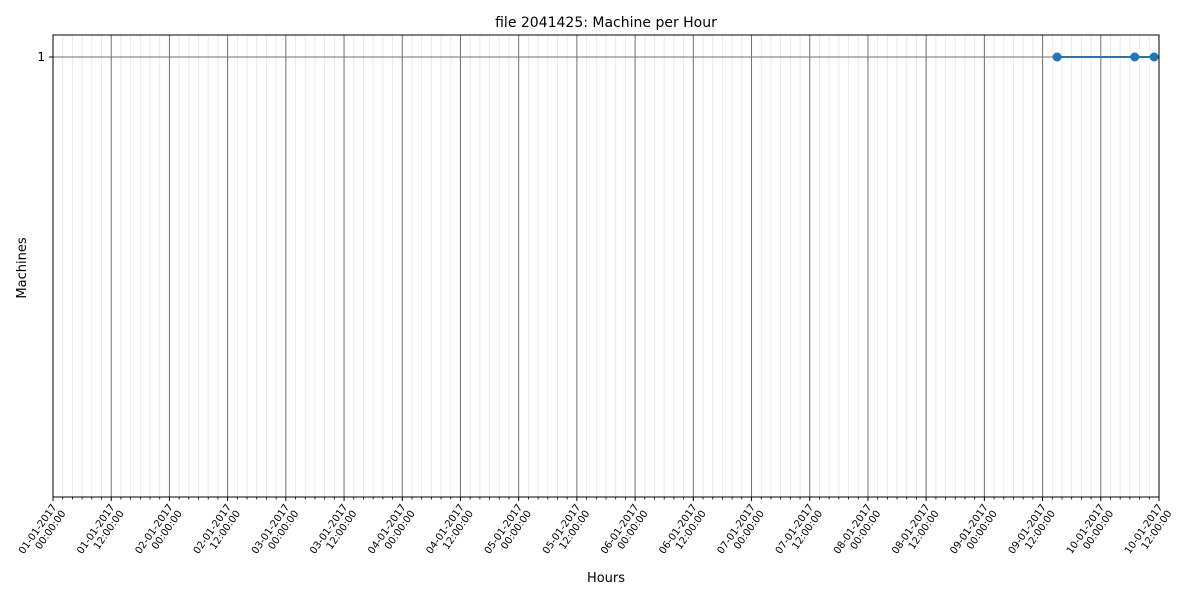 The width and height of the screenshot is (1200, 600). I want to click on chart-title: file 2041425: Machine per Hour, so click(606, 23).